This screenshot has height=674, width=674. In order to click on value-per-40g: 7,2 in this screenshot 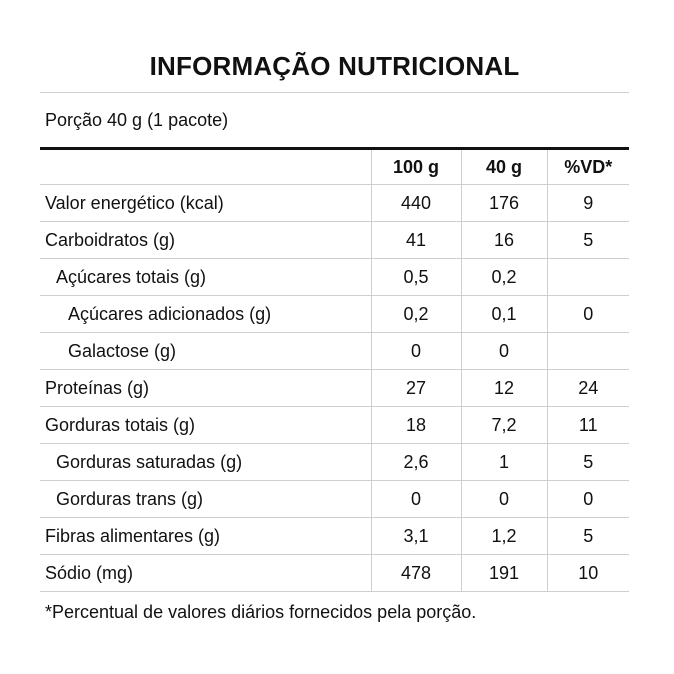, I will do `click(503, 425)`.